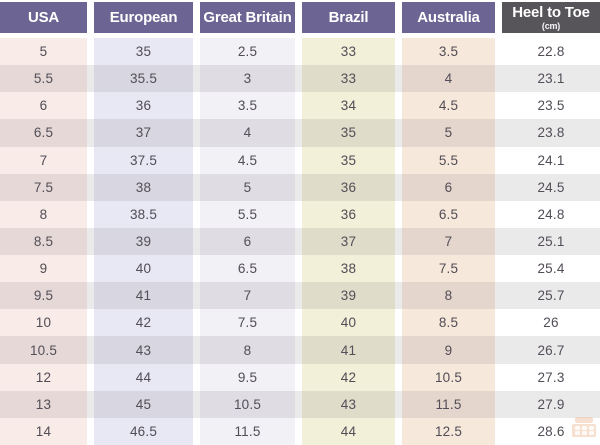 The width and height of the screenshot is (600, 445). What do you see at coordinates (143, 404) in the screenshot?
I see `cell-european: 45` at bounding box center [143, 404].